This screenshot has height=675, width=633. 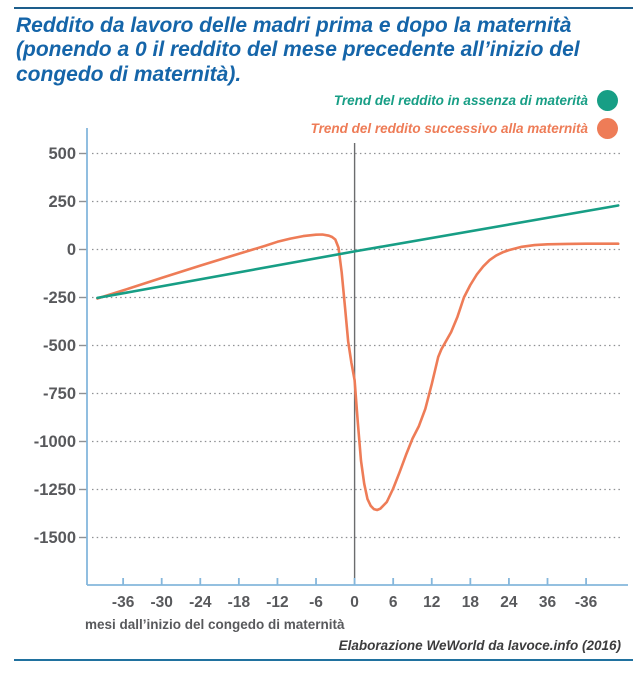 What do you see at coordinates (393, 602) in the screenshot?
I see `xtick-label-7: 6` at bounding box center [393, 602].